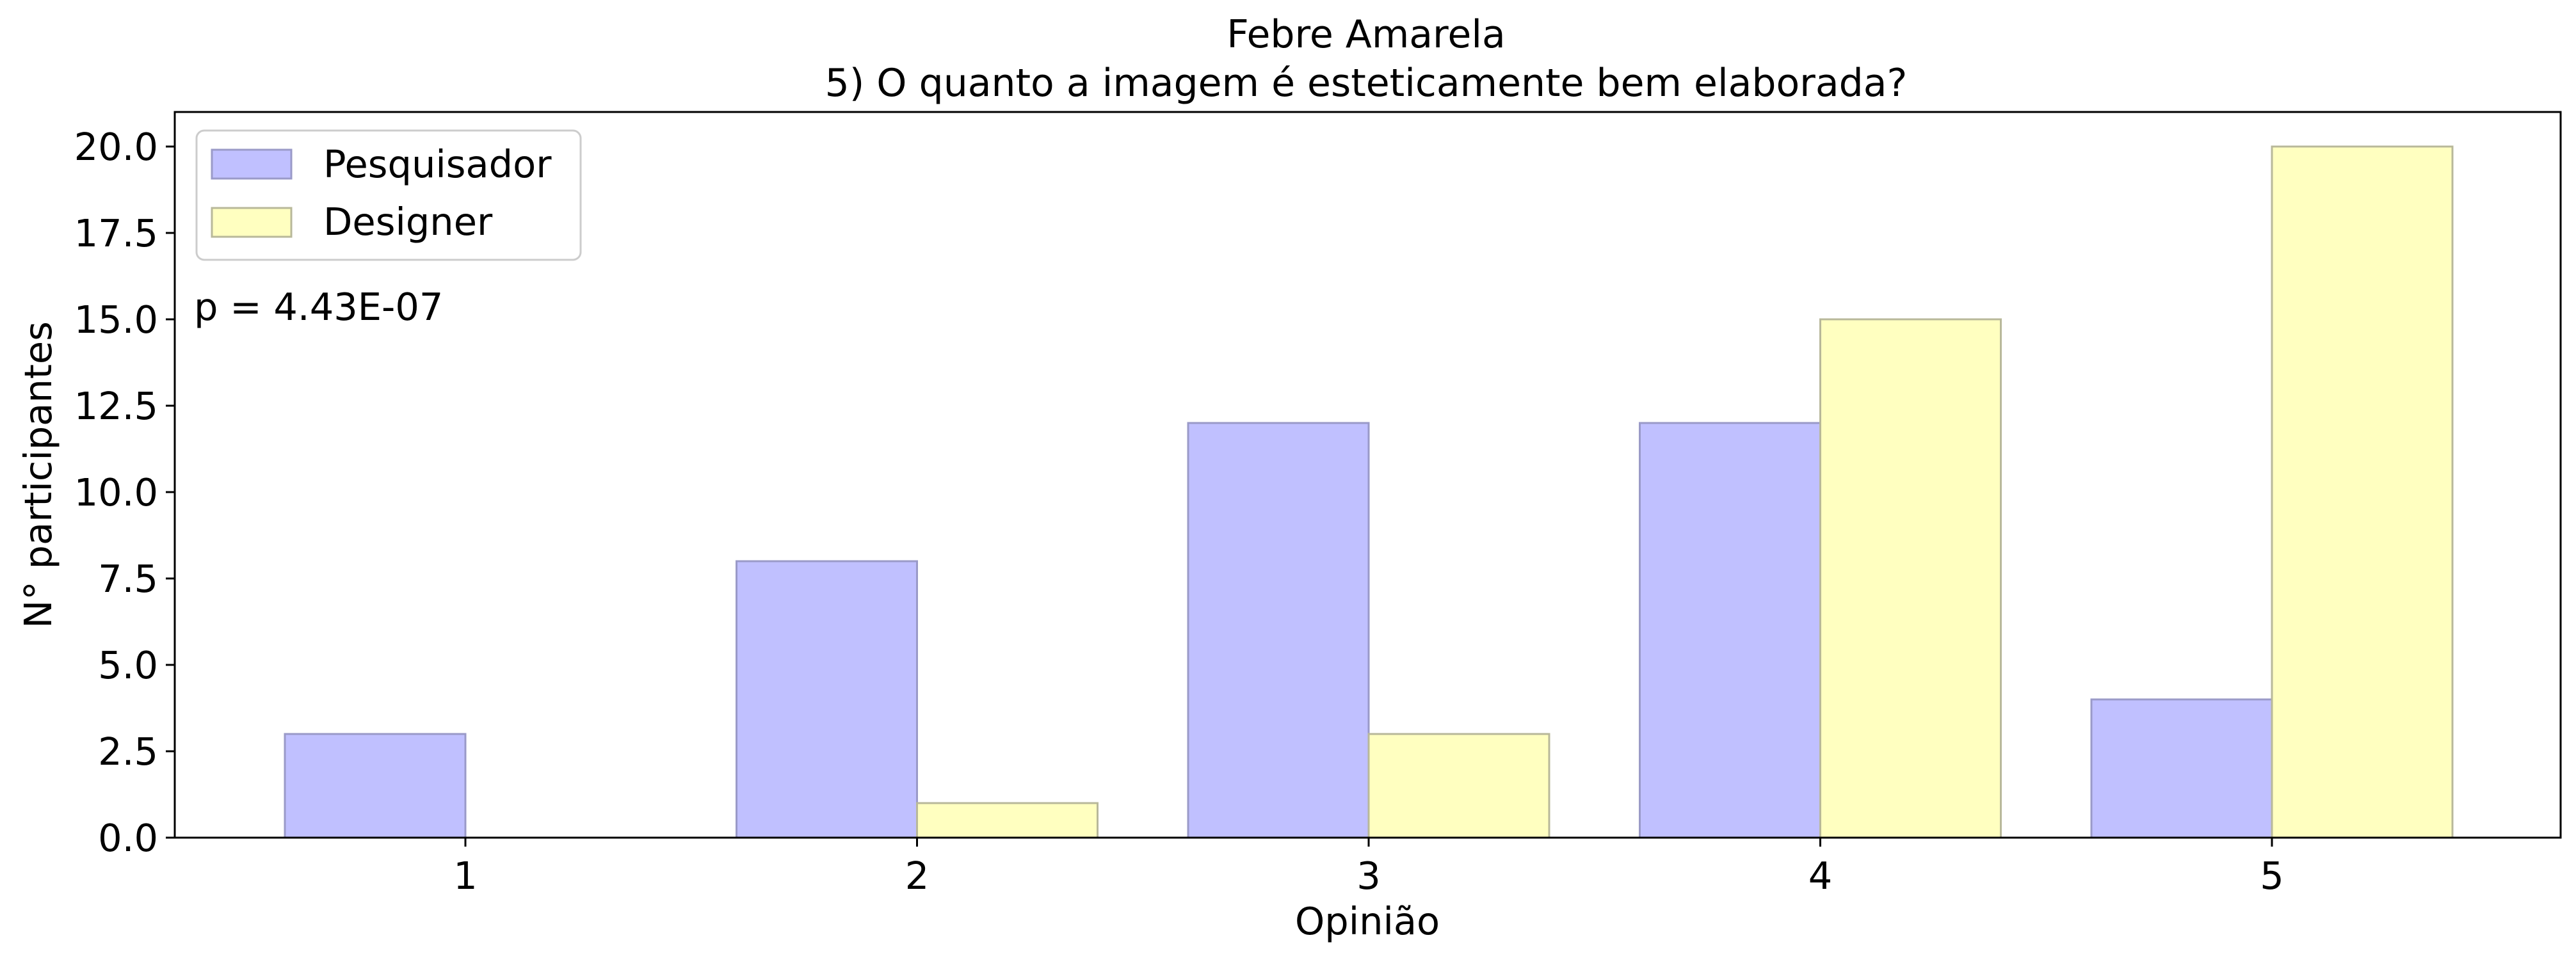  What do you see at coordinates (1368, 876) in the screenshot?
I see `x-tick-label: 3` at bounding box center [1368, 876].